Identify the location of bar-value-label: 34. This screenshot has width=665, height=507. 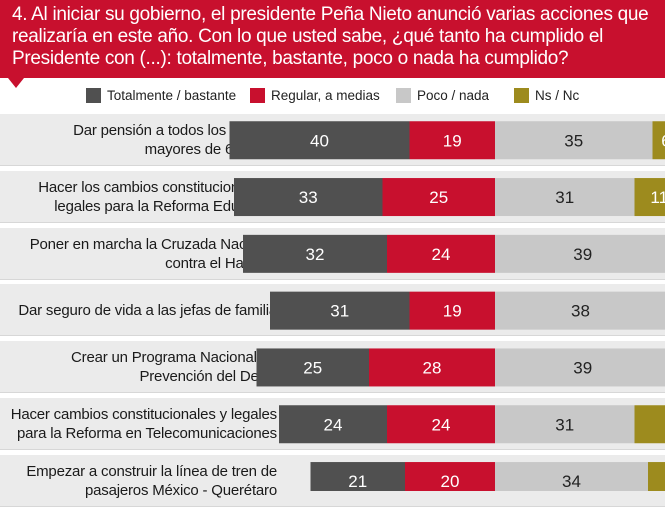
(571, 481).